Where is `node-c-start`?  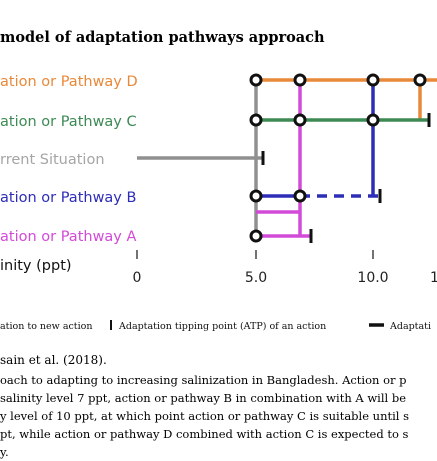 node-c-start is located at coordinates (256, 120).